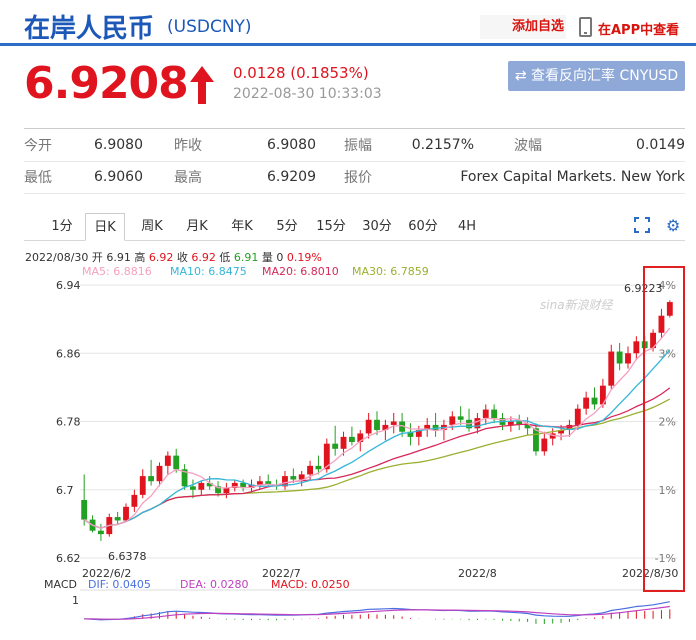 This screenshot has height=640, width=696. Describe the element at coordinates (331, 226) in the screenshot. I see `tab-15min: 15分` at that location.